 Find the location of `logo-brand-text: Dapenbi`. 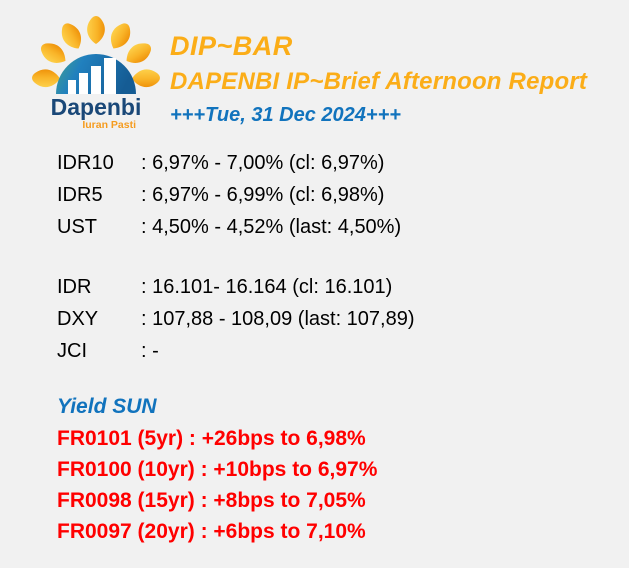

logo-brand-text: Dapenbi is located at coordinates (96, 107).